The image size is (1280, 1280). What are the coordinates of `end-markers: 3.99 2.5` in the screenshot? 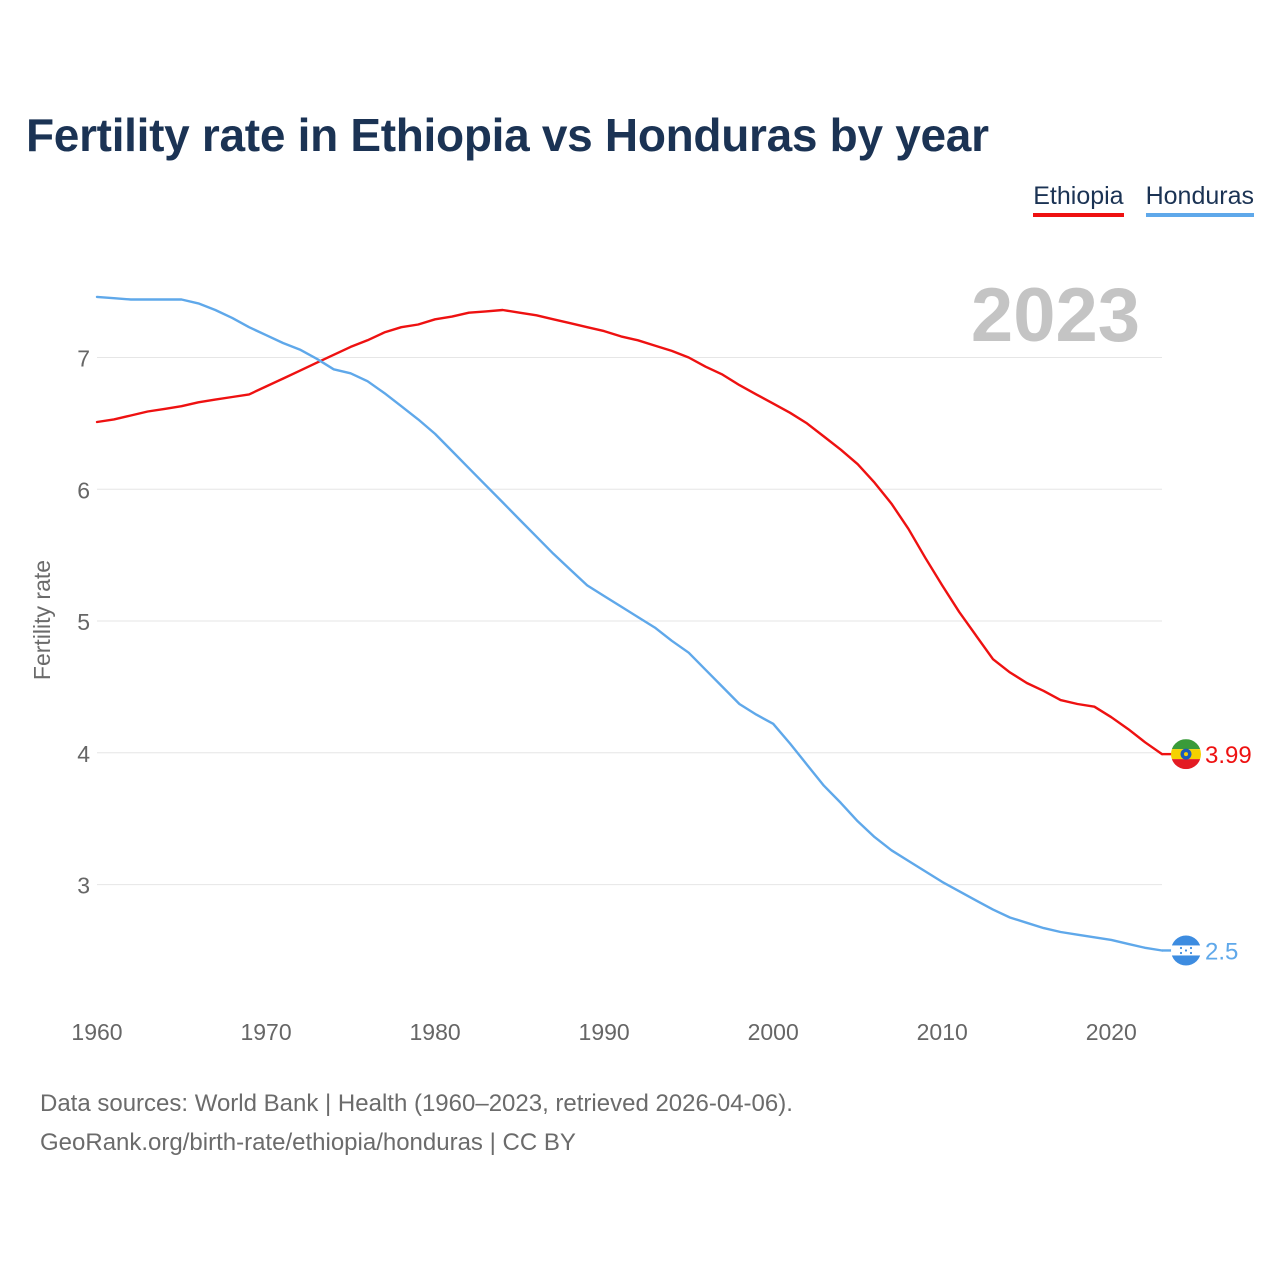 It's located at (1207, 852).